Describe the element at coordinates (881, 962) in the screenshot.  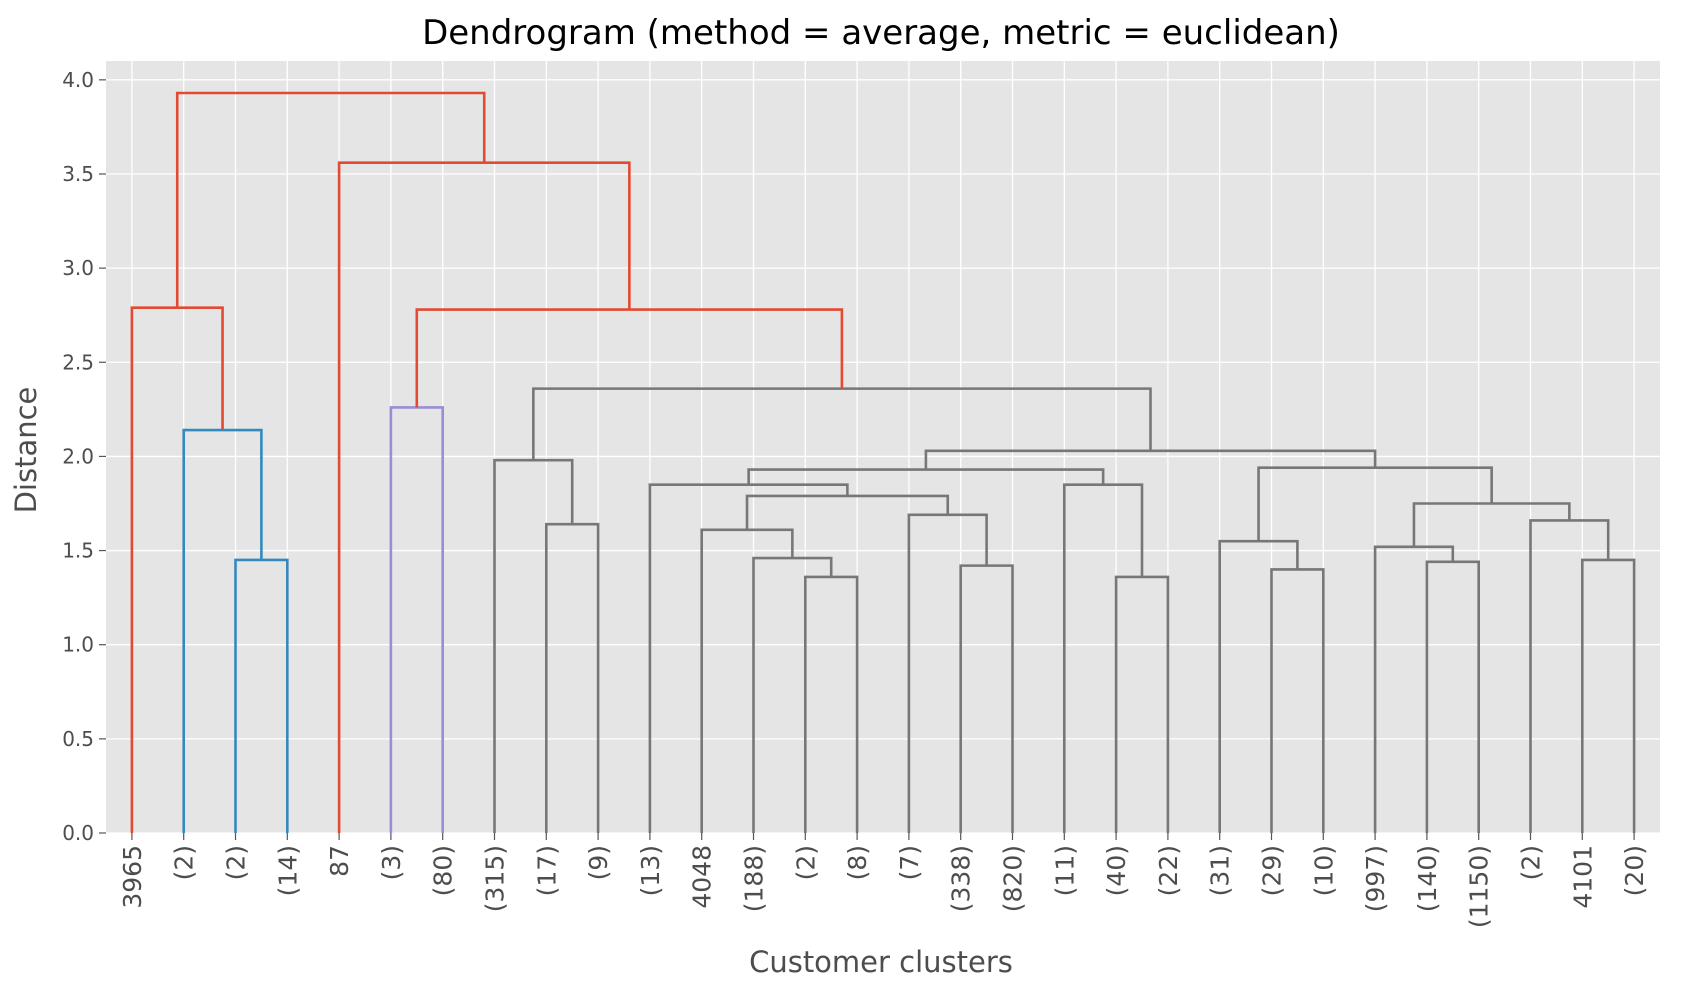
I see `x-axis-label: Customer clusters` at that location.